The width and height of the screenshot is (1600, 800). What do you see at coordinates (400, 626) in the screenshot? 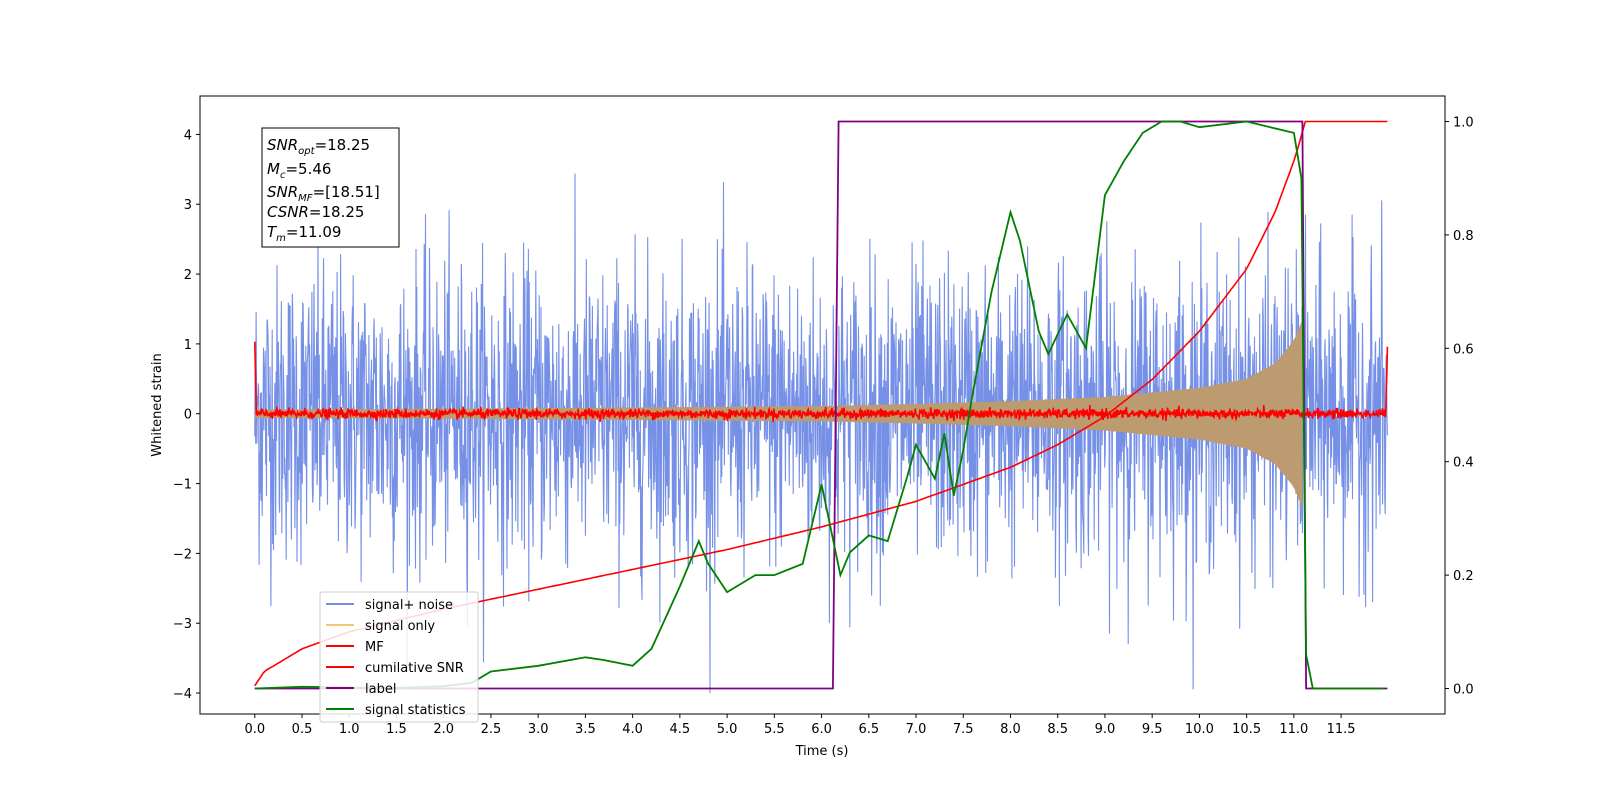
I see `legend-label: signal only` at bounding box center [400, 626].